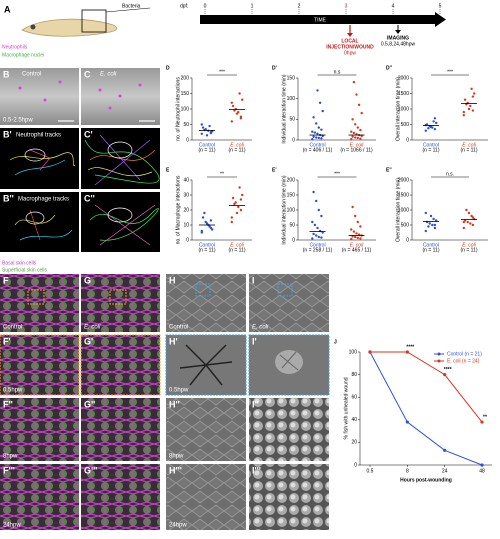 The height and width of the screenshot is (539, 500). I want to click on panel-label: E'', so click(389, 170).